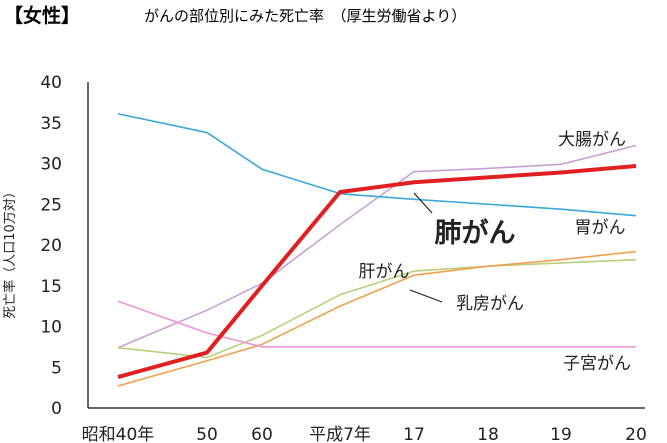  Describe the element at coordinates (51, 287) in the screenshot. I see `y-tick-label: 15` at that location.